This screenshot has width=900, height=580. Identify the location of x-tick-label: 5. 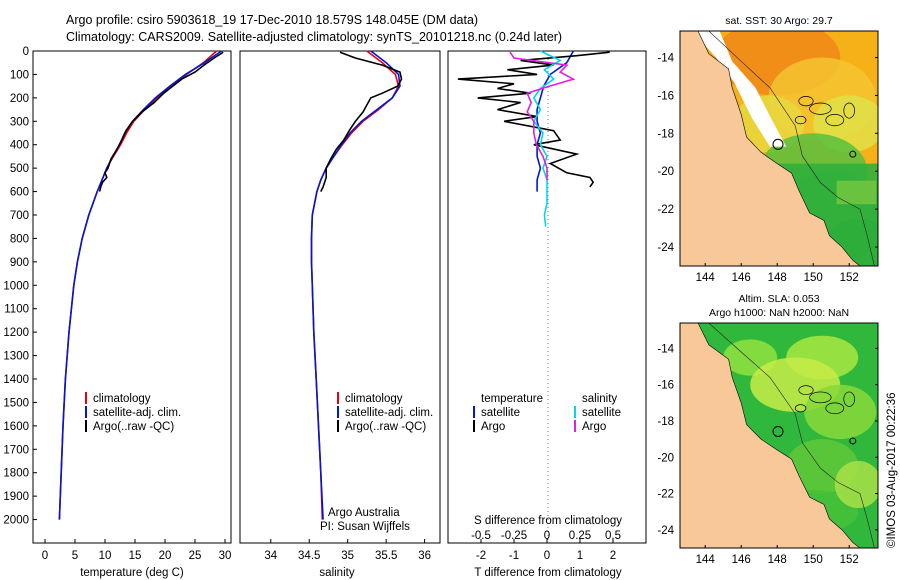
(75, 556).